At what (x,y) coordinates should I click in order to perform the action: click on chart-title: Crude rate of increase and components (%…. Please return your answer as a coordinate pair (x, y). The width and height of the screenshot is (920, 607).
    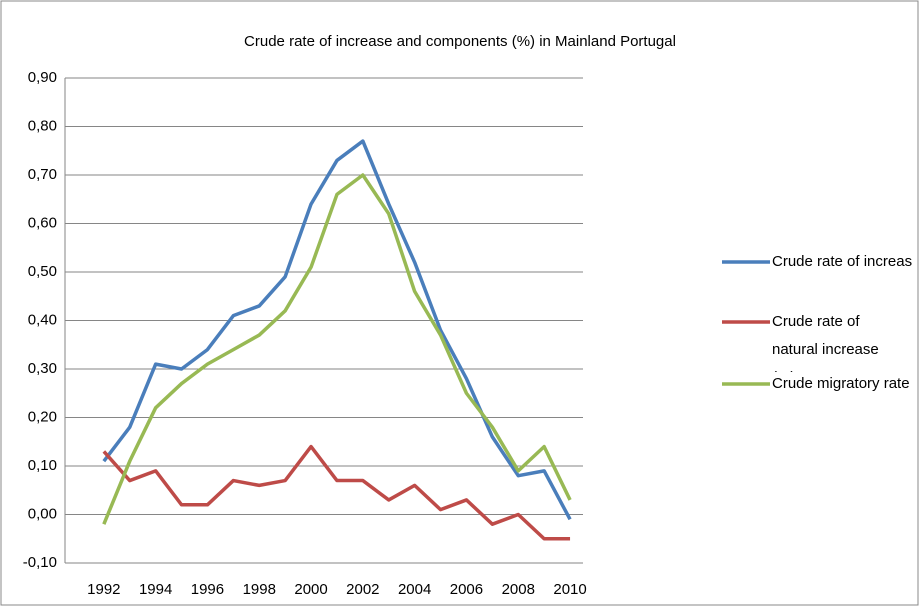
    Looking at the image, I should click on (460, 41).